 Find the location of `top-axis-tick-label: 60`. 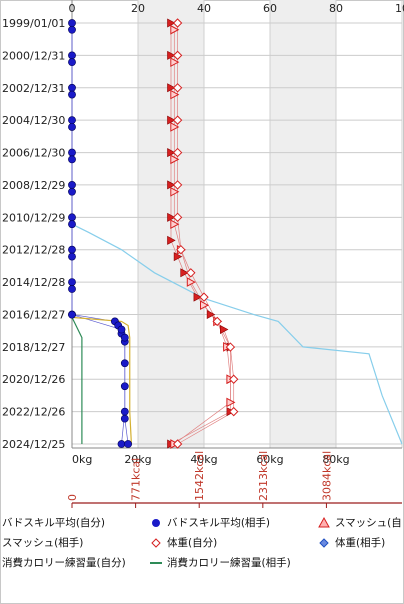

top-axis-tick-label: 60 is located at coordinates (270, 8).